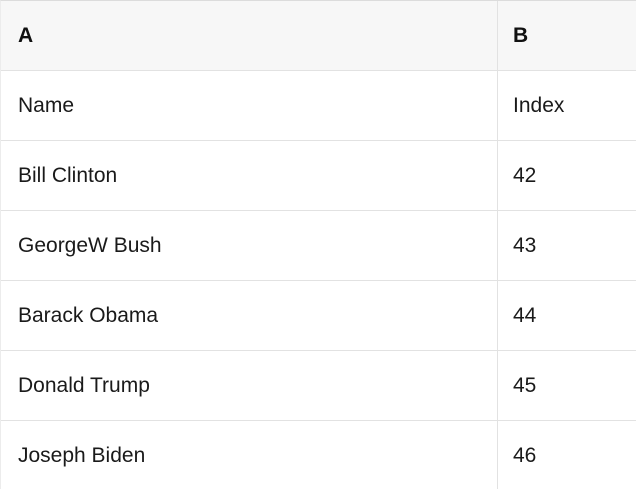 The width and height of the screenshot is (636, 489). What do you see at coordinates (525, 245) in the screenshot?
I see `cell-text: 43` at bounding box center [525, 245].